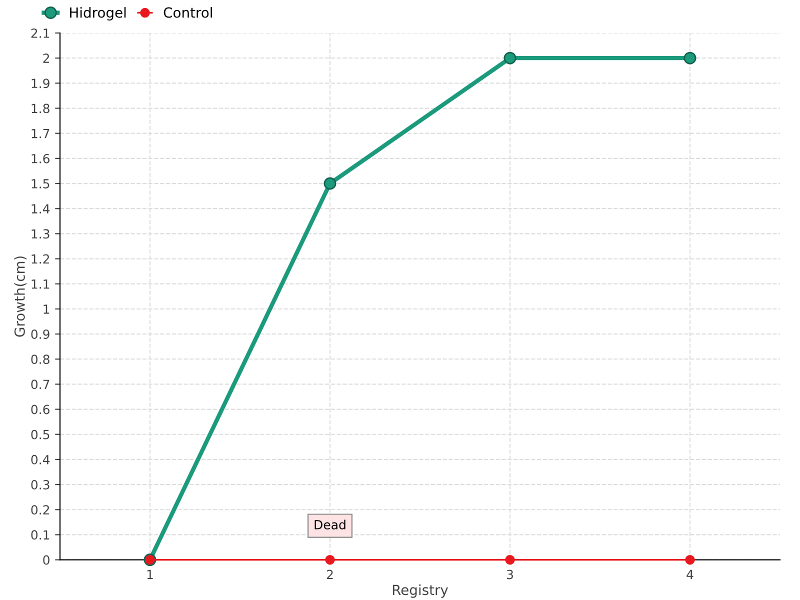 This screenshot has height=600, width=800. What do you see at coordinates (41, 209) in the screenshot?
I see `y-tick-label: 1.4` at bounding box center [41, 209].